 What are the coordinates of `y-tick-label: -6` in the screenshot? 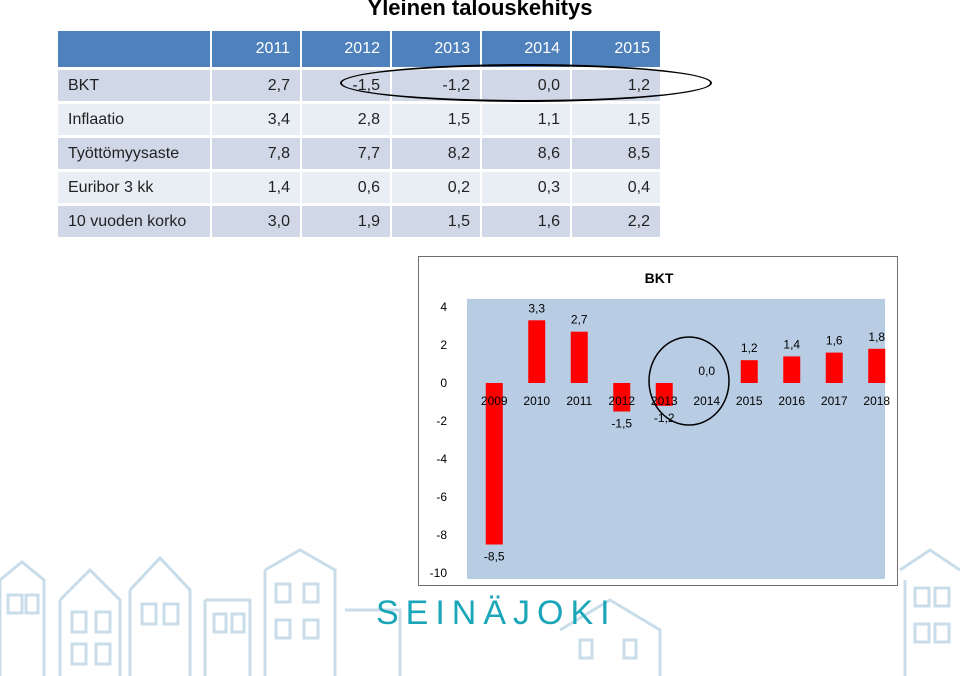 It's located at (441, 497).